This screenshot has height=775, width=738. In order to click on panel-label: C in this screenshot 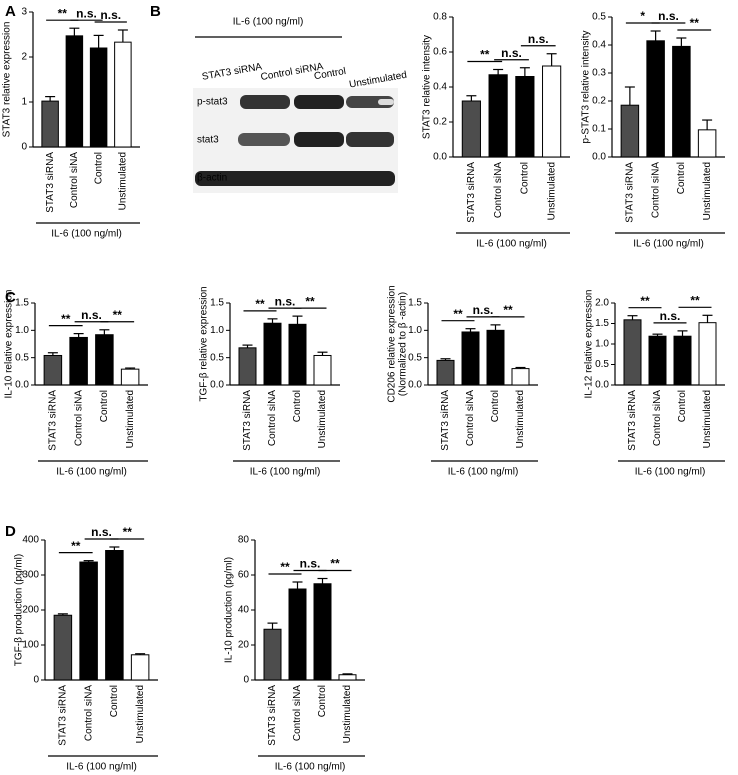, I will do `click(10, 297)`.